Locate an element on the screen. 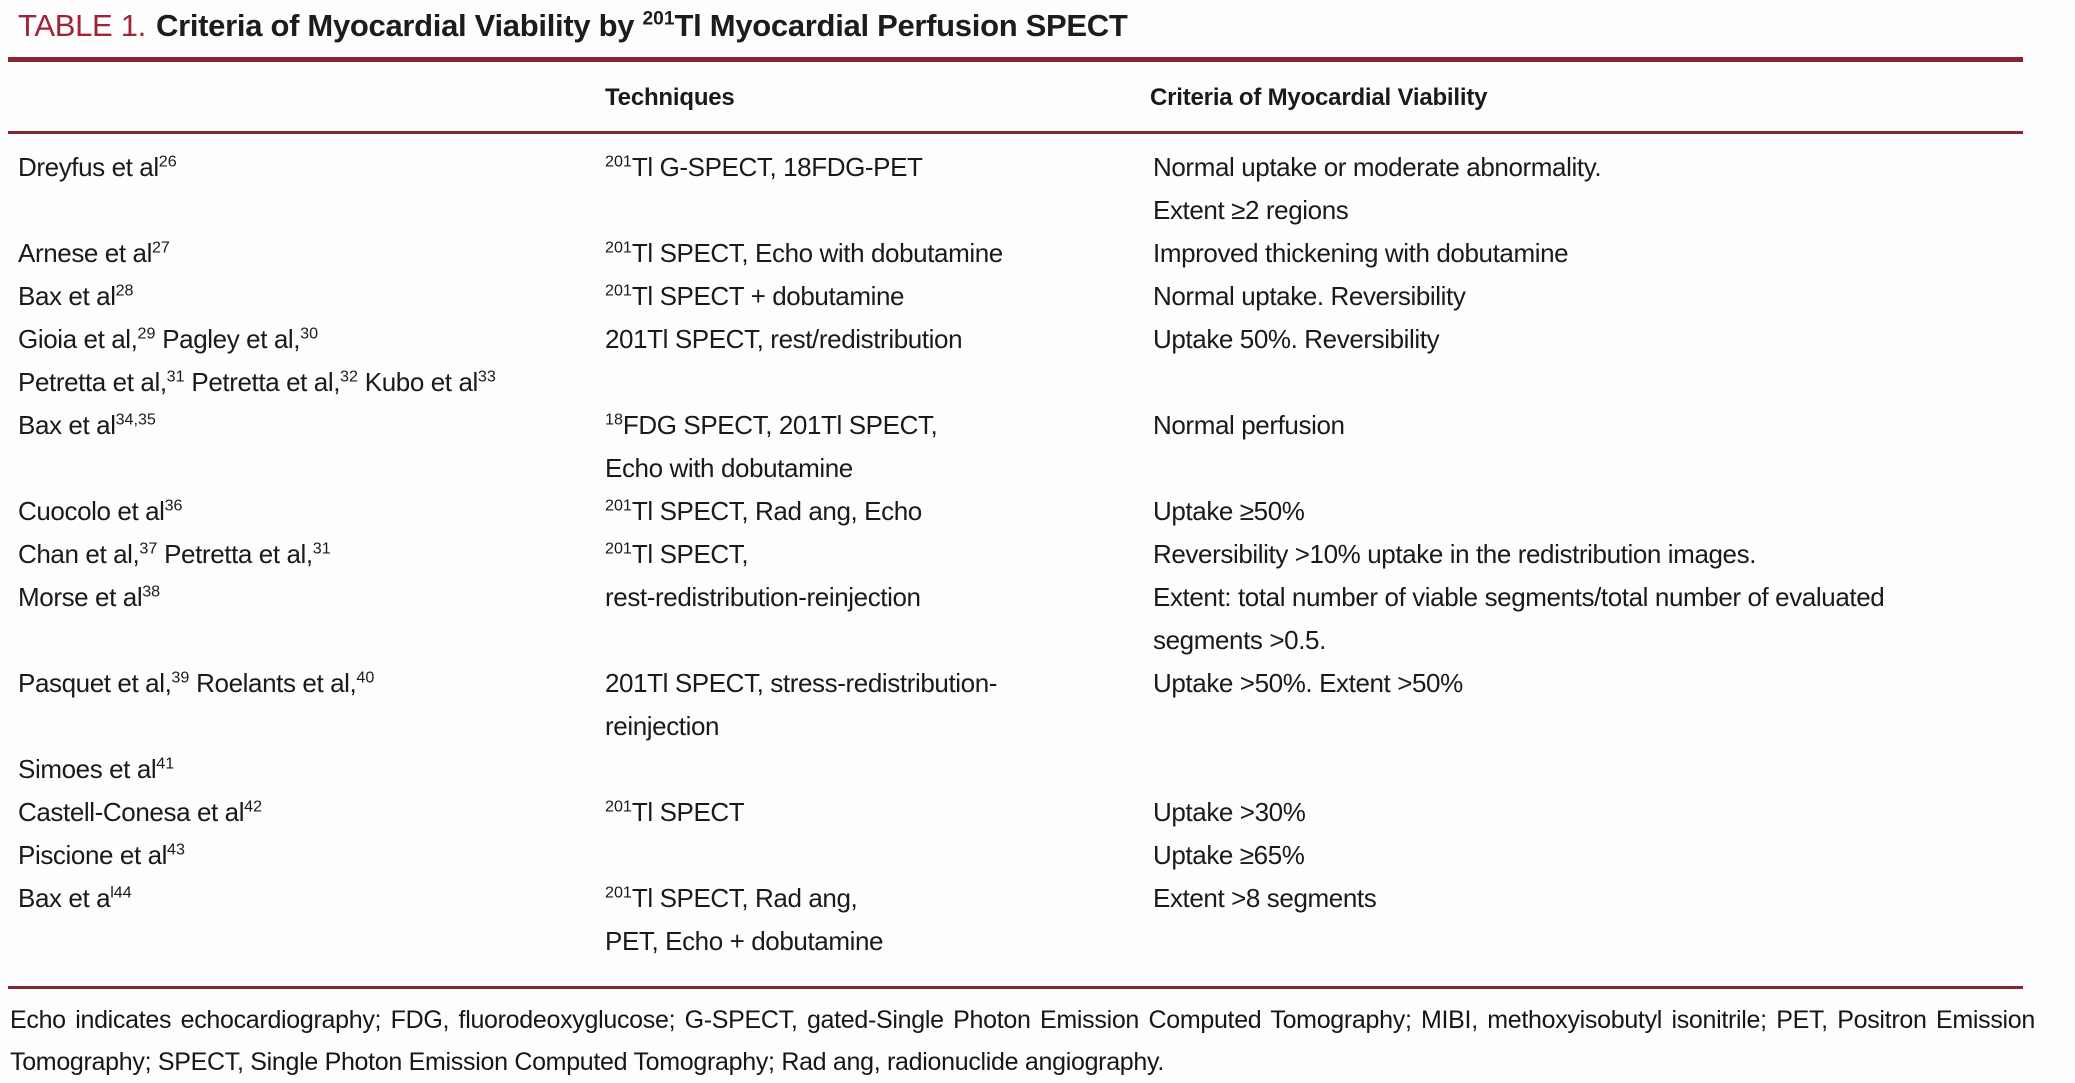 This screenshot has height=1083, width=2075. cell-line: Bax et al34,35 is located at coordinates (87, 425).